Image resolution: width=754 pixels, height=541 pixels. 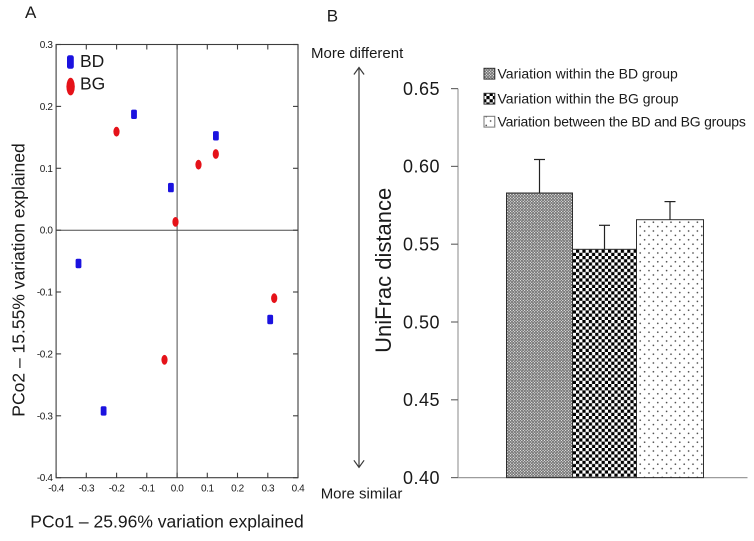 What do you see at coordinates (421, 167) in the screenshot?
I see `svg-text: 0.60` at bounding box center [421, 167].